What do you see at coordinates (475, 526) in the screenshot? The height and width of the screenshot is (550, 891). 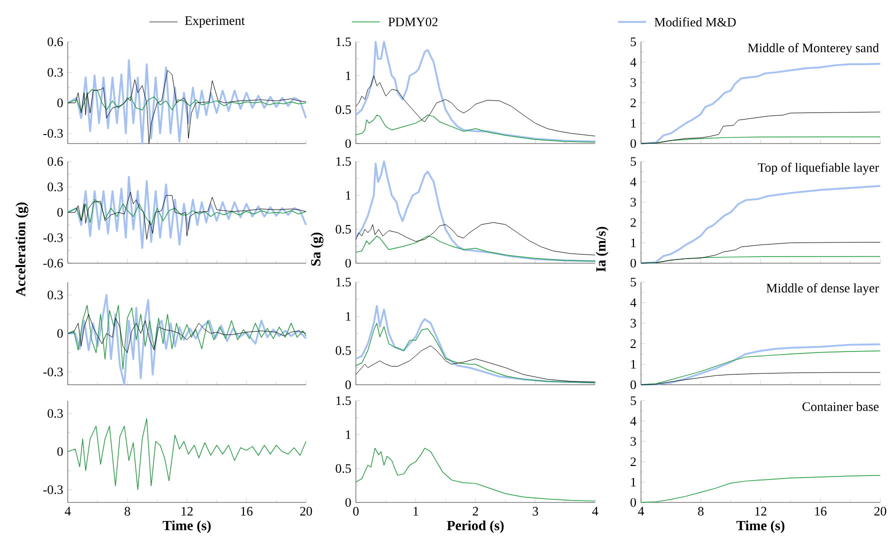 I see `x-axis-title: Period (s)` at bounding box center [475, 526].